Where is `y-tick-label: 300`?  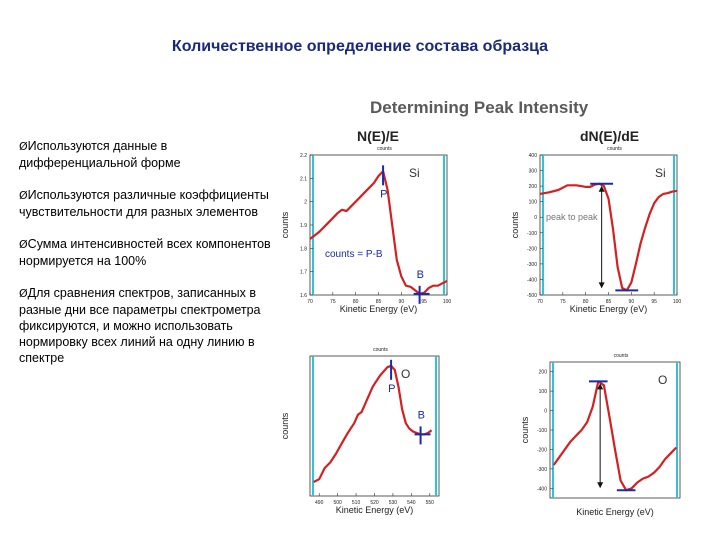
y-tick-label: 300 is located at coordinates (533, 172).